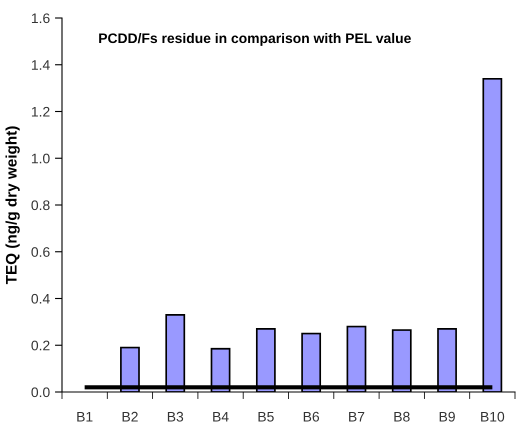  I want to click on y-tick-label: 0.0, so click(40, 392).